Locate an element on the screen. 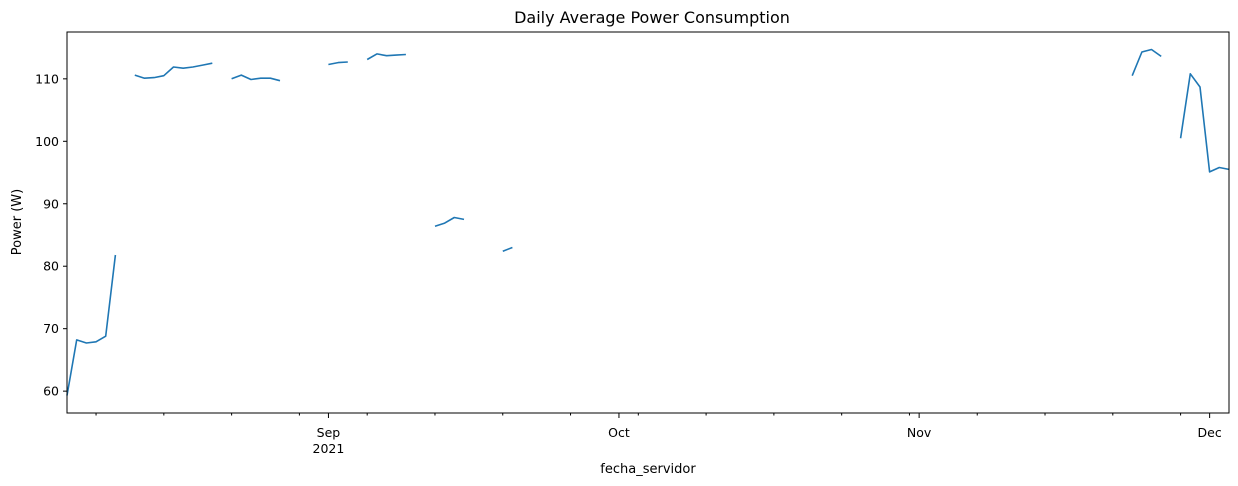 The image size is (1238, 486). x-tick-label: Dec is located at coordinates (1210, 432).